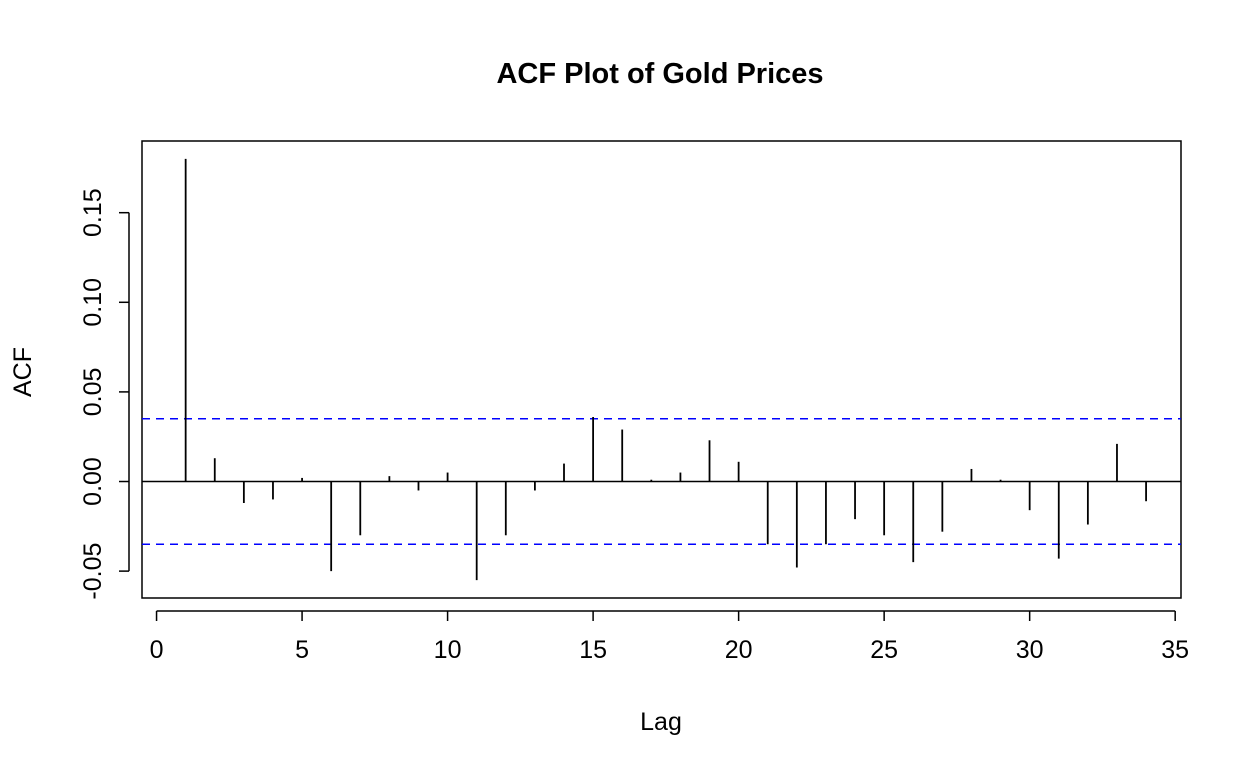 This screenshot has height=774, width=1252. I want to click on x-tick-label-25: 25, so click(884, 650).